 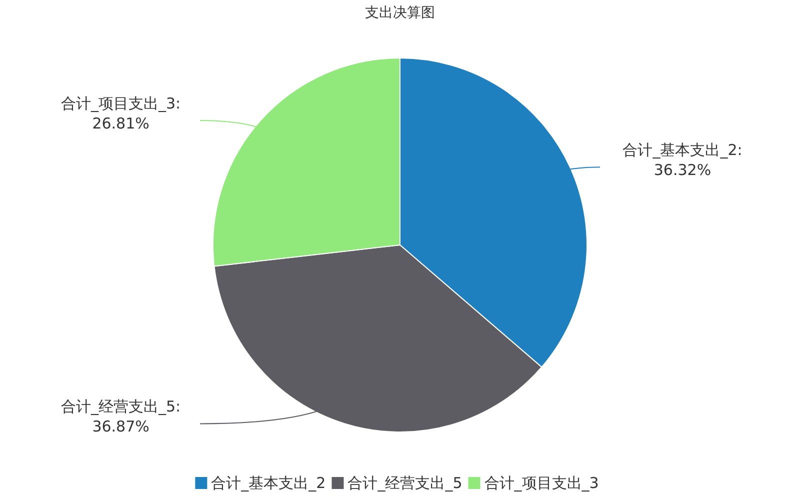 What do you see at coordinates (405, 483) in the screenshot?
I see `legend-label: 合计_经营支出_5` at bounding box center [405, 483].